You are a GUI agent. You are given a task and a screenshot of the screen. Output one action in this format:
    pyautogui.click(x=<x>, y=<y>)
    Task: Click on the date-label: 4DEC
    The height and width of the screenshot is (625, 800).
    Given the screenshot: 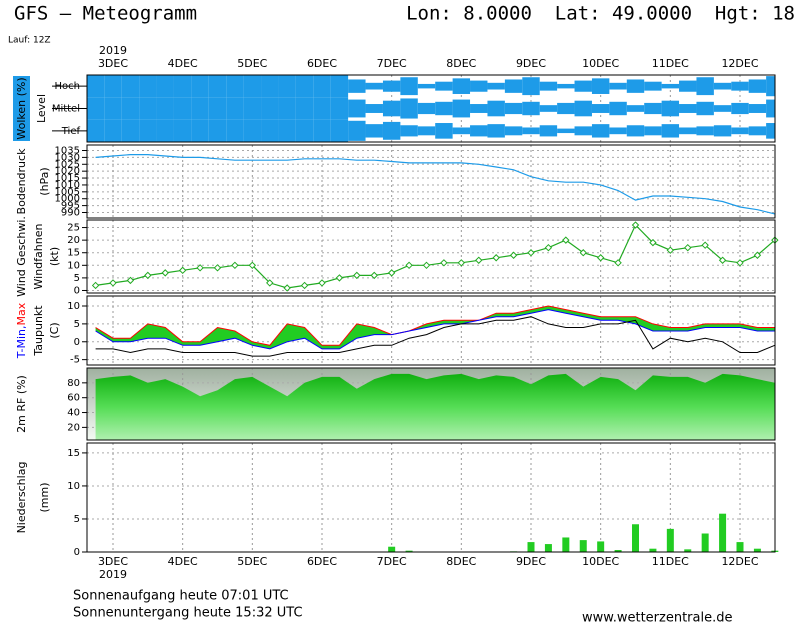 What is the action you would take?
    pyautogui.click(x=183, y=561)
    